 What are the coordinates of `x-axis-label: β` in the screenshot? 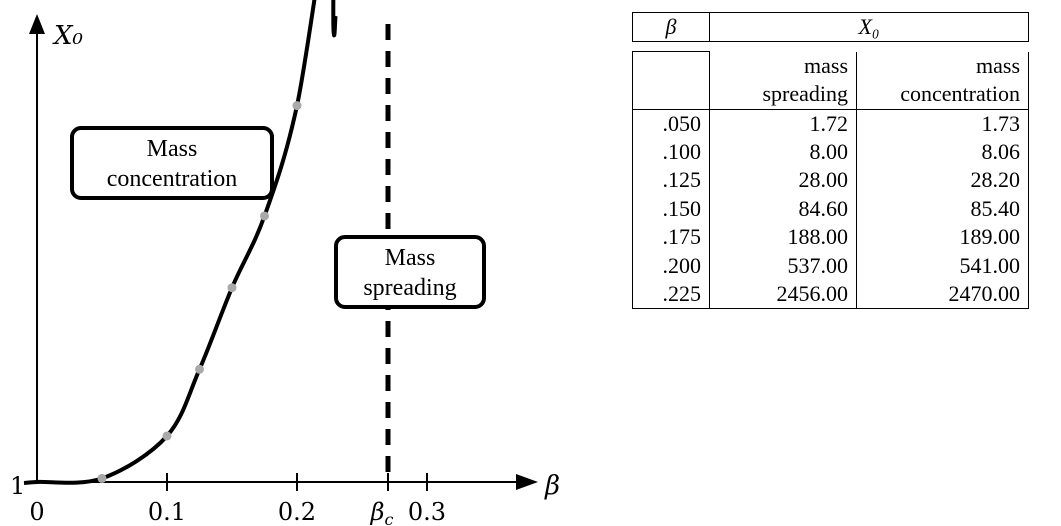 It's located at (552, 486).